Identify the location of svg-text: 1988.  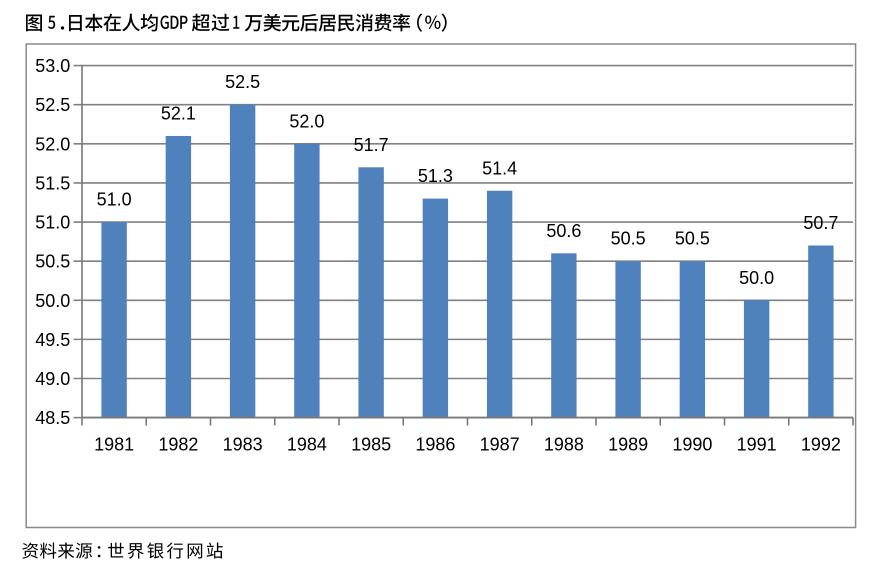
(564, 445).